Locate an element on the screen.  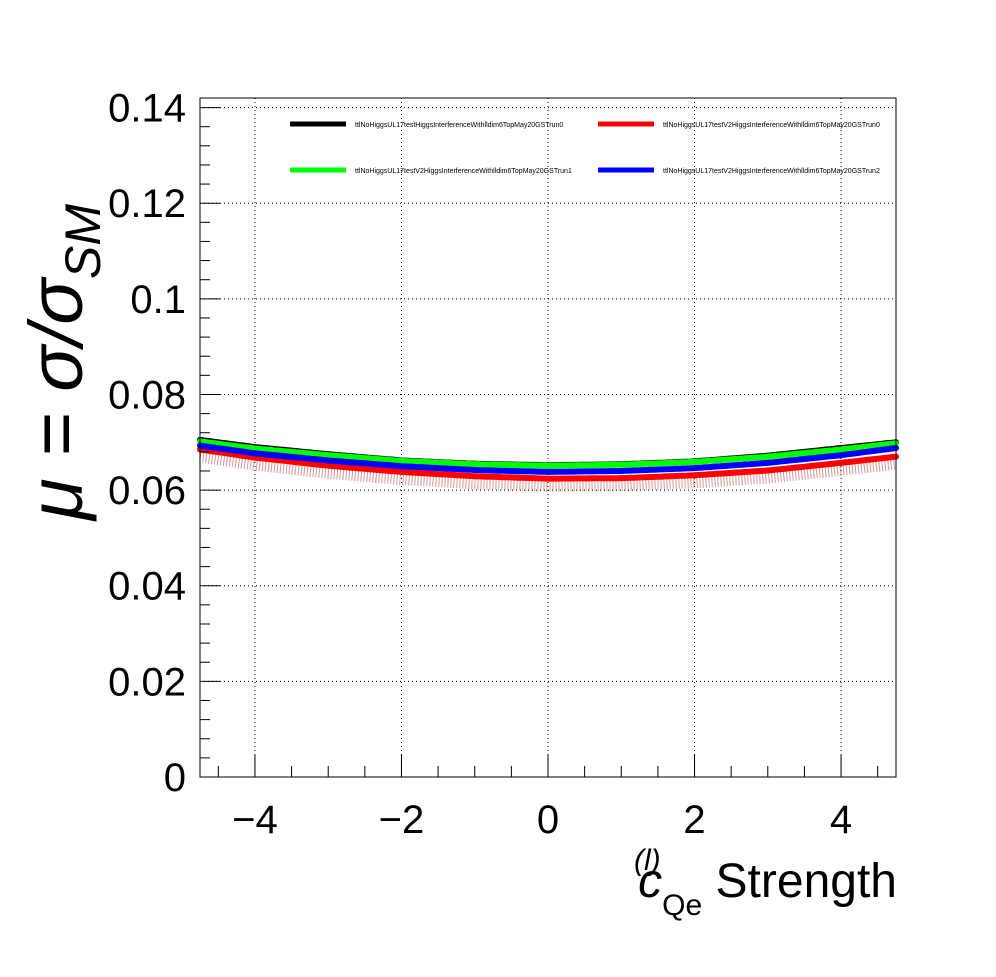
x-tick-label: 4 is located at coordinates (841, 820).